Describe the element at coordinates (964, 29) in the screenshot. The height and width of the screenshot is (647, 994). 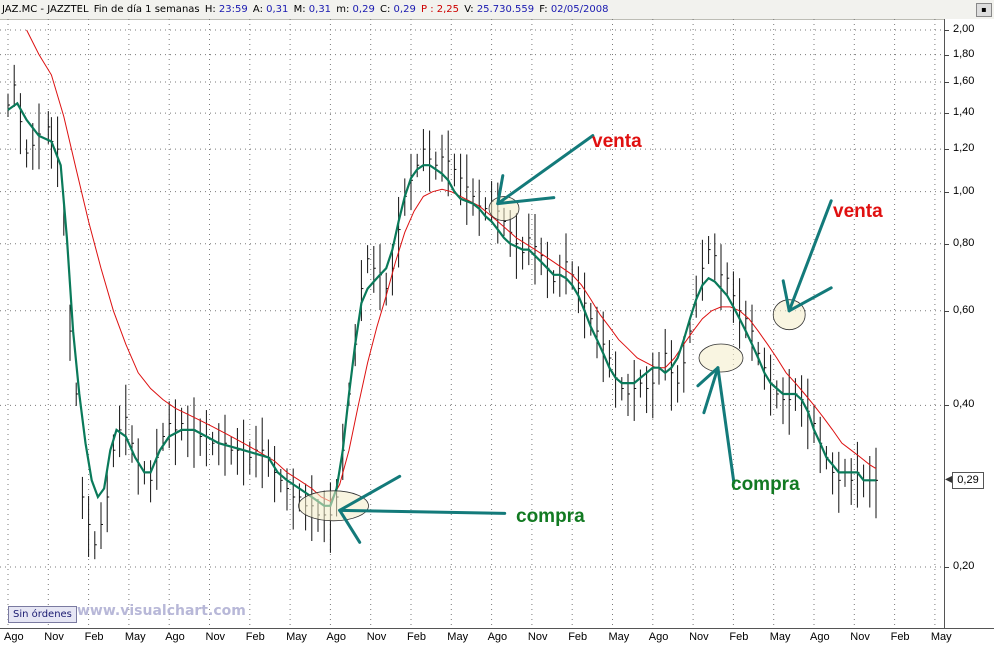
I see `y-tick-label: 2,00` at that location.